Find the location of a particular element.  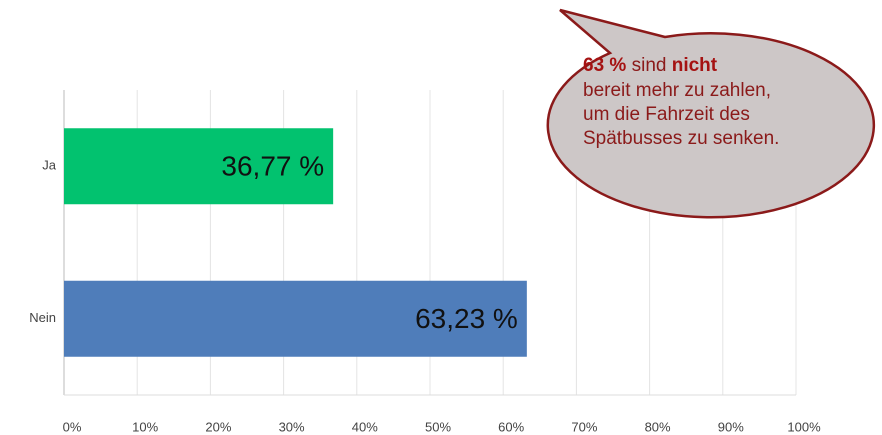

x-tick-label: 60% is located at coordinates (511, 426).